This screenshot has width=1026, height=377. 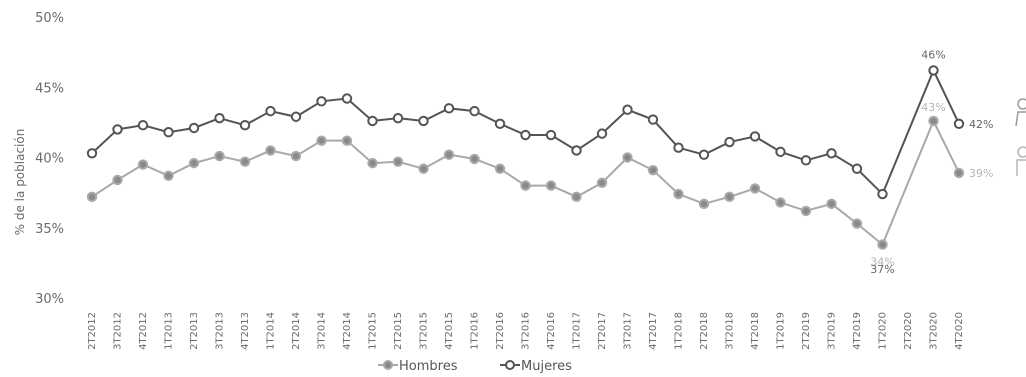 I want to click on x-tick-label: 4T2018, so click(x=755, y=331).